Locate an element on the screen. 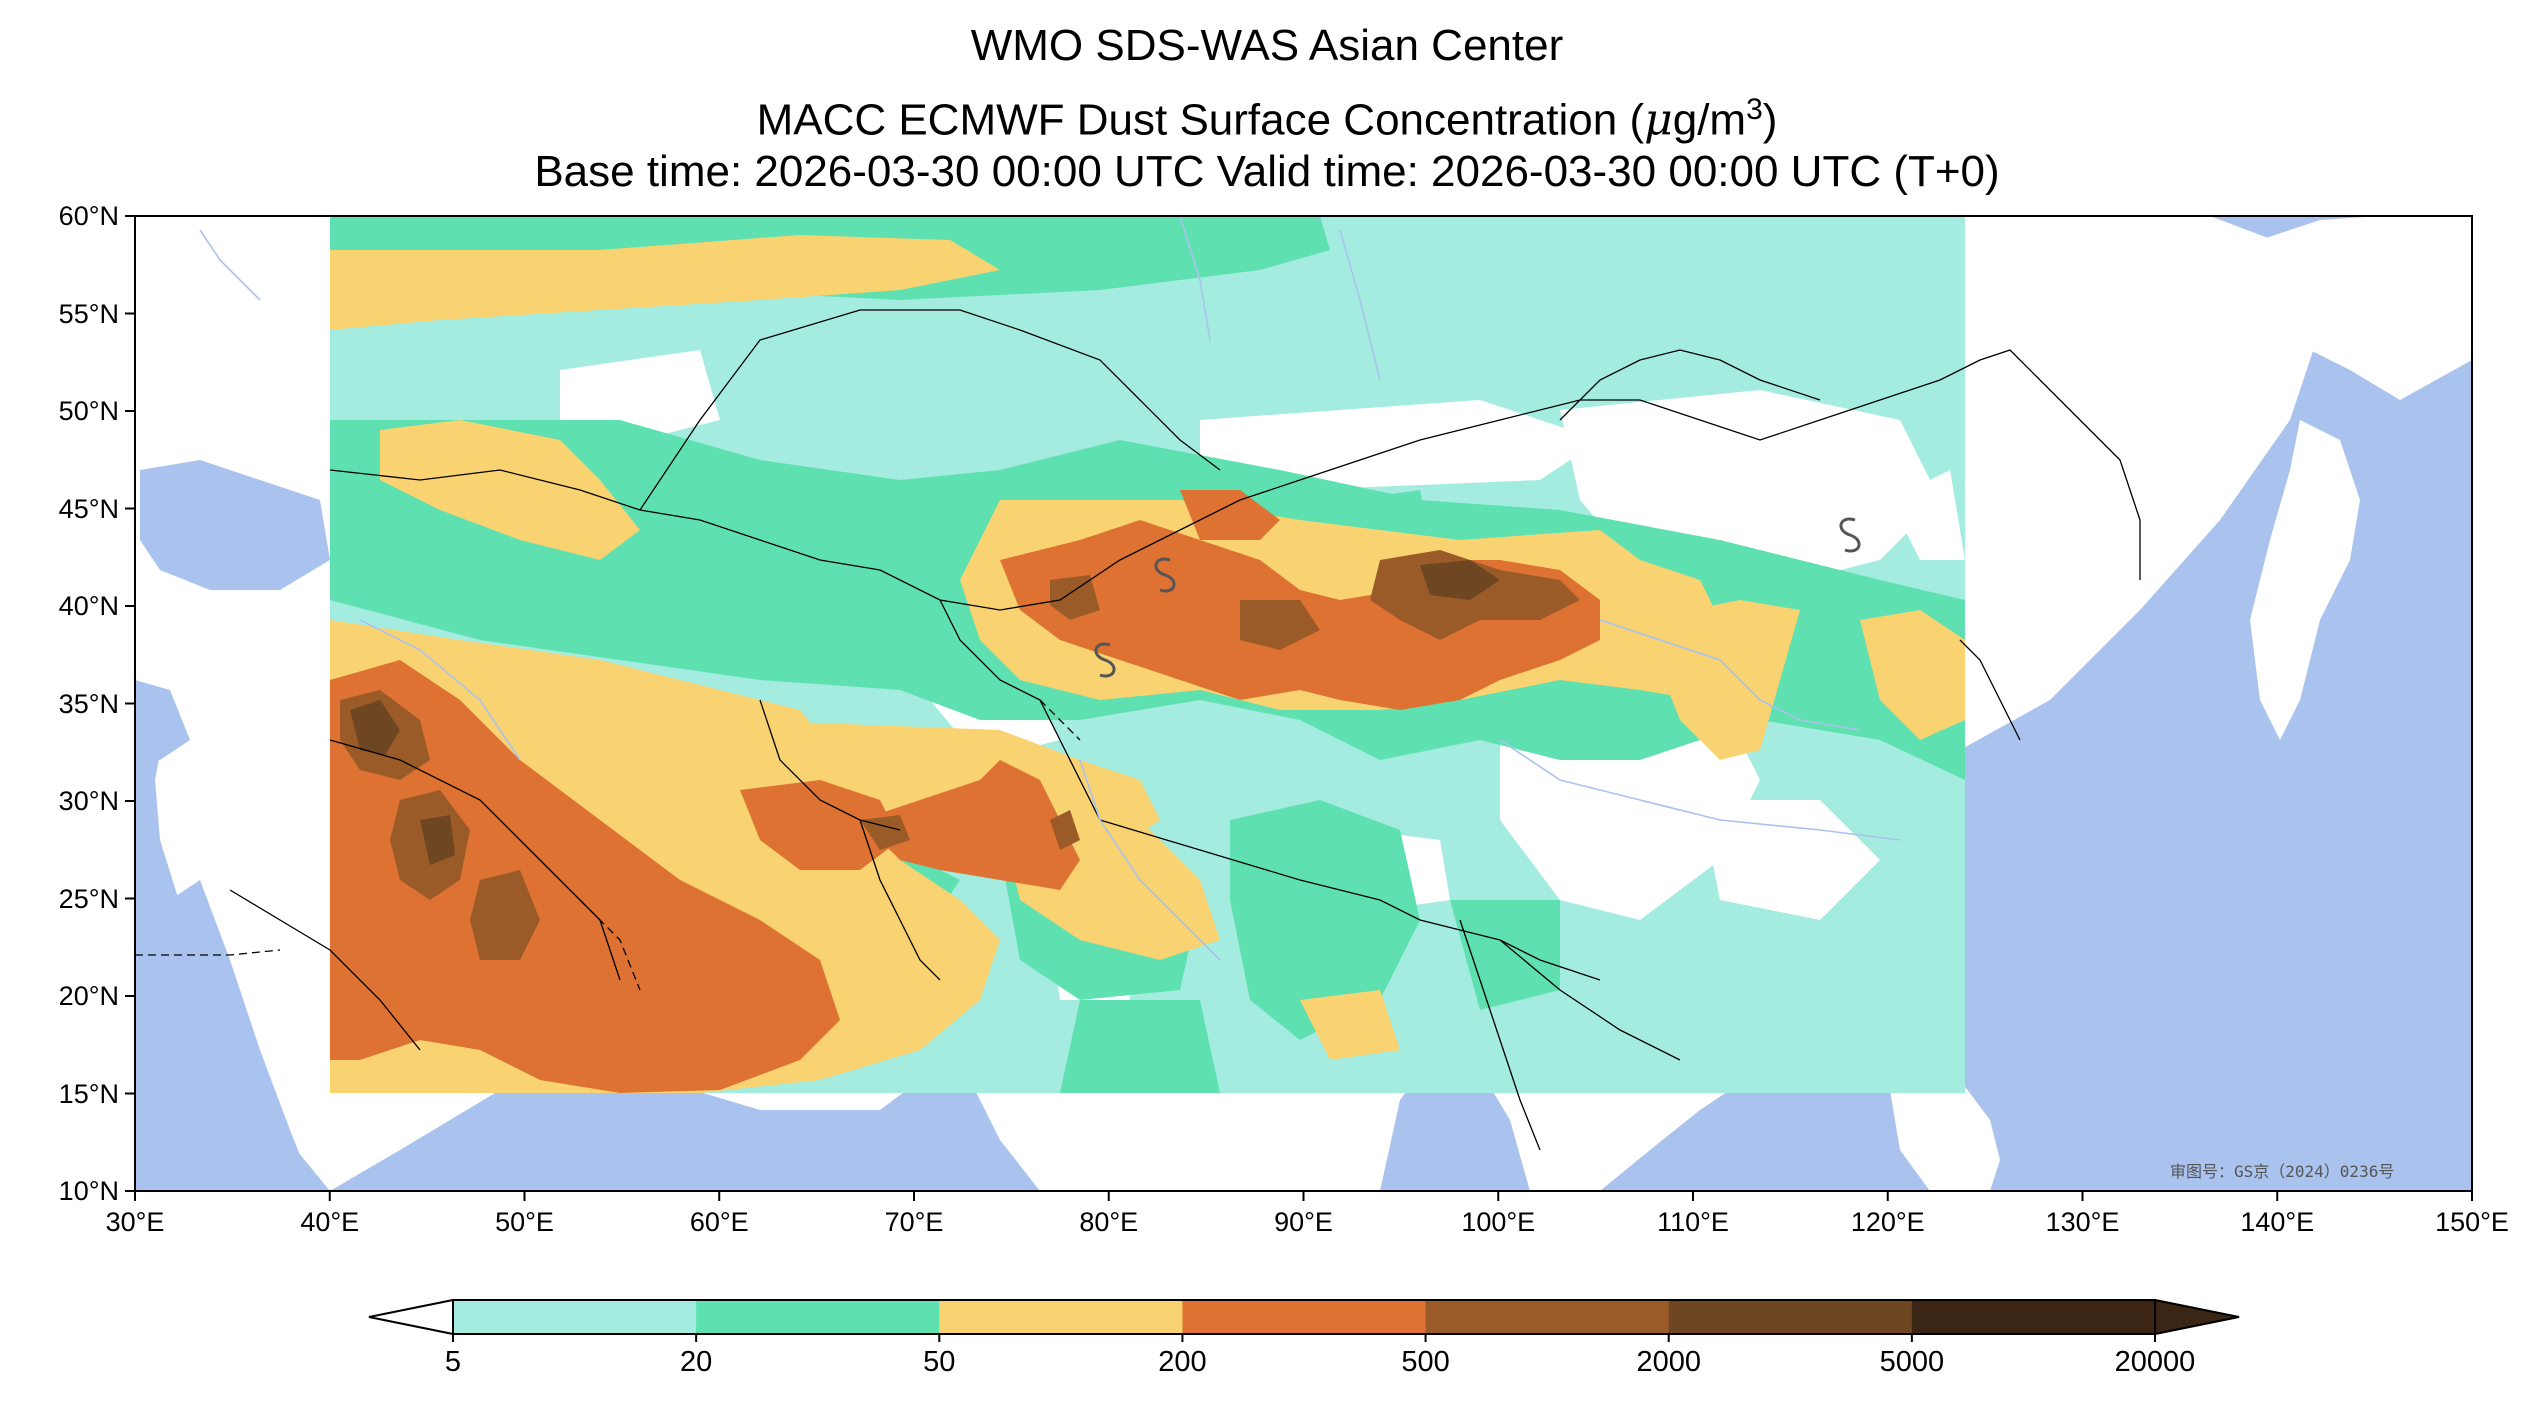  colorbar is located at coordinates (1304, 1317).